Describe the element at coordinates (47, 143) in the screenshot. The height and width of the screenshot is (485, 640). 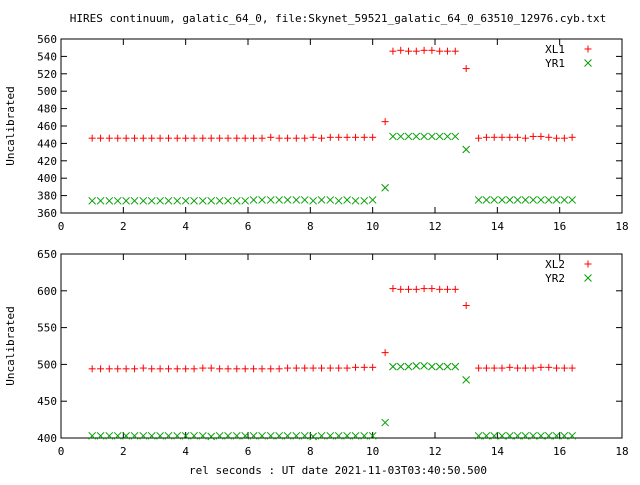
I see `y-tick-label: 440` at that location.